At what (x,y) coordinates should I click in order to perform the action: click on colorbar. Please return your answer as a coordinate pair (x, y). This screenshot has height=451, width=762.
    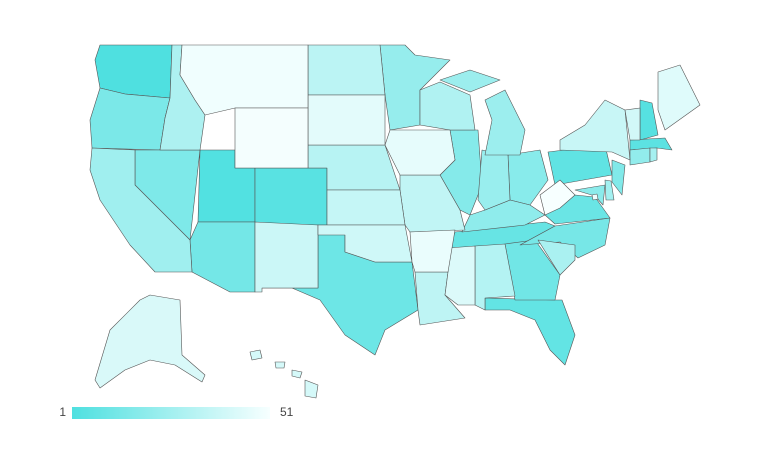
    Looking at the image, I should click on (171, 413).